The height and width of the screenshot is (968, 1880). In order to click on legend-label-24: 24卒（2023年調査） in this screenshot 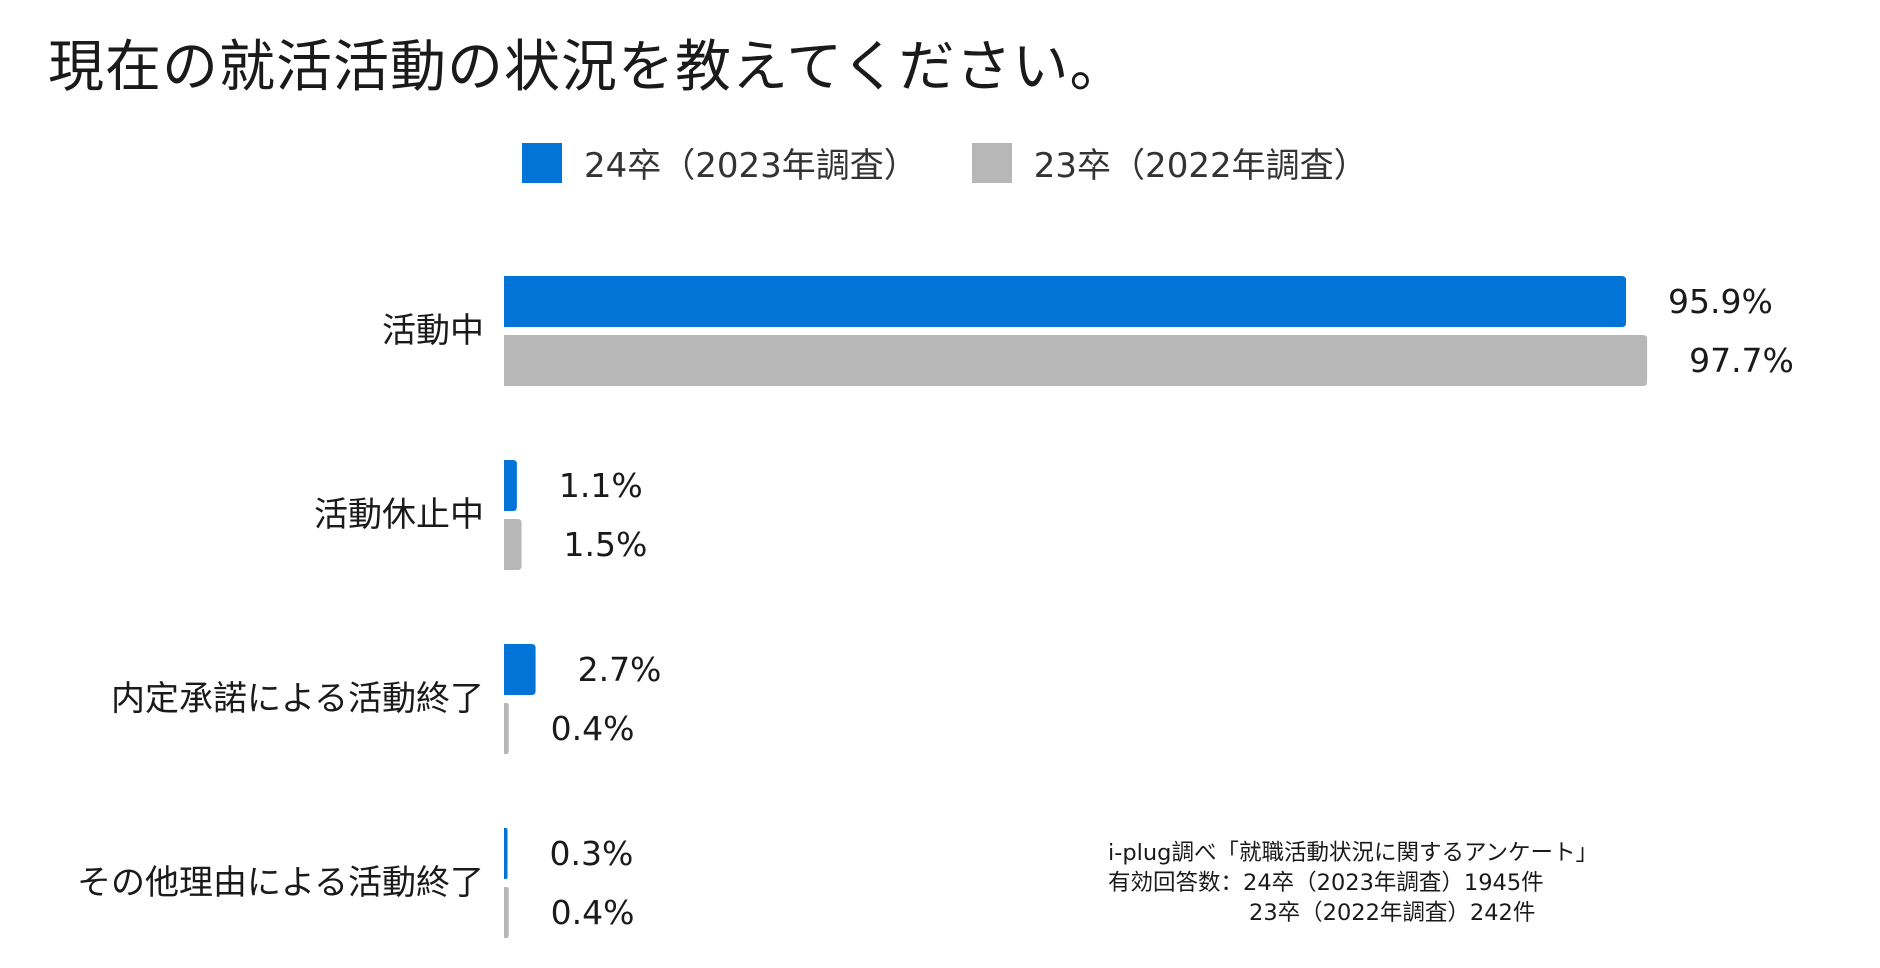, I will do `click(751, 166)`.